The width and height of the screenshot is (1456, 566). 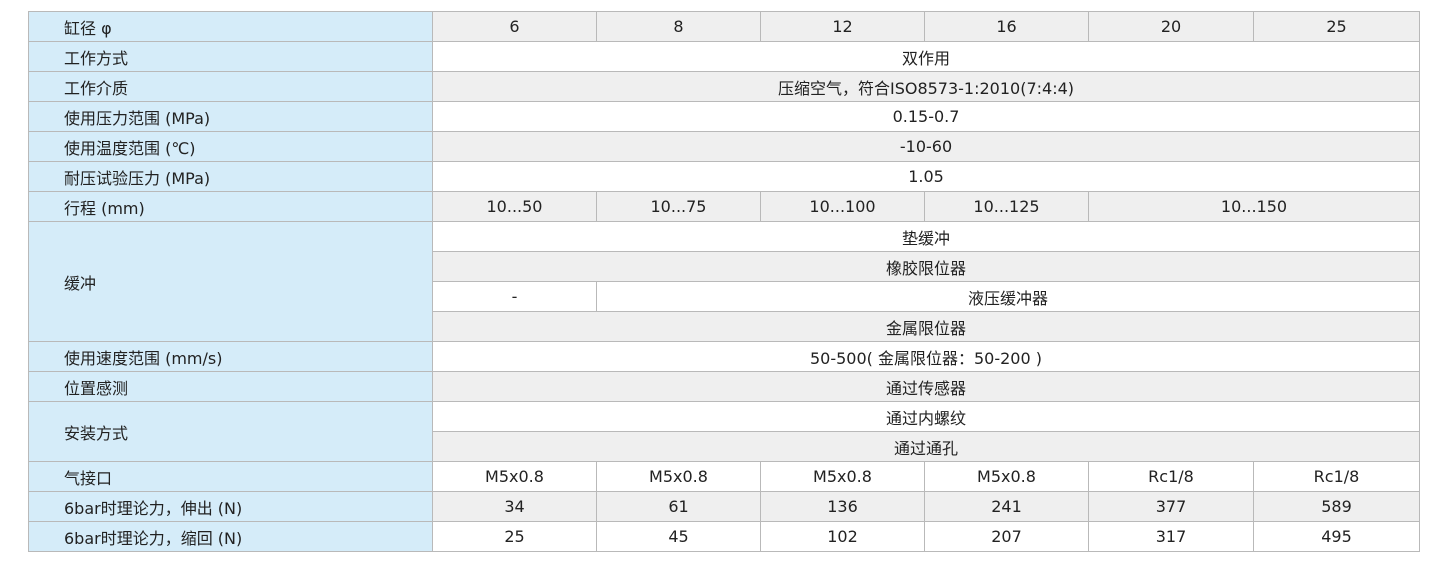 What do you see at coordinates (1171, 536) in the screenshot?
I see `cell: 317` at bounding box center [1171, 536].